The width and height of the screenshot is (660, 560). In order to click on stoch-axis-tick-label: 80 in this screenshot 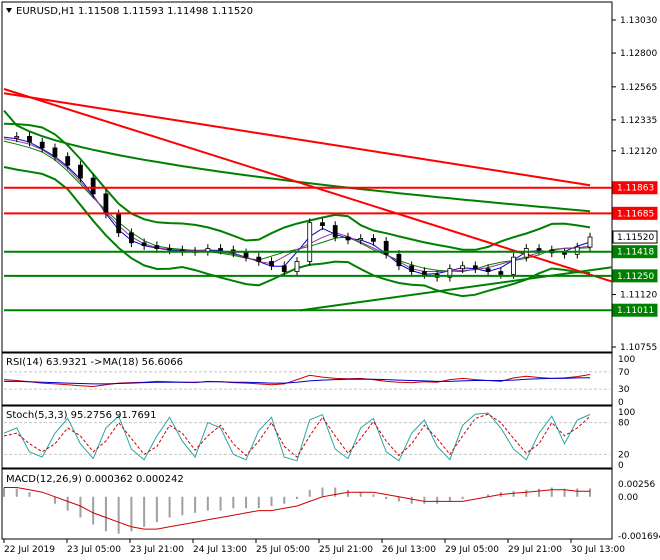, I will do `click(624, 424)`.